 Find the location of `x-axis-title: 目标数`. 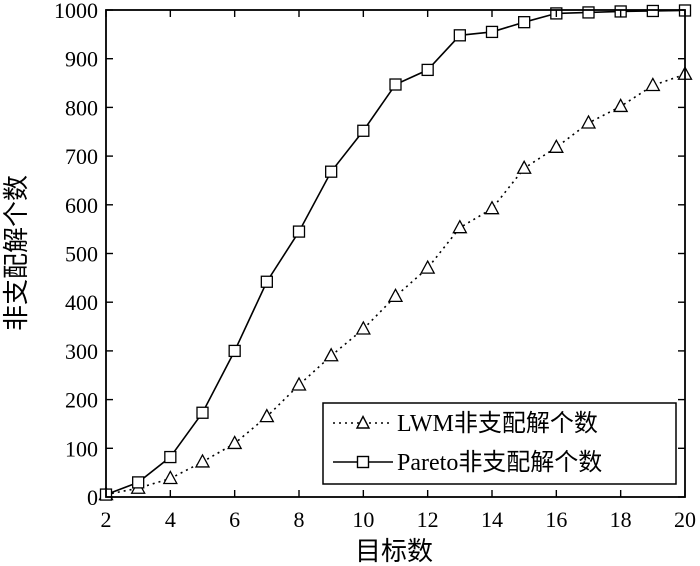

x-axis-title: 目标数 is located at coordinates (394, 551).